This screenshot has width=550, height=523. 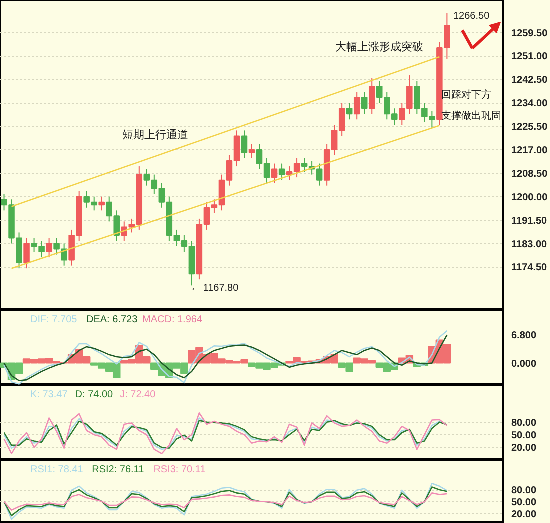 What do you see at coordinates (380, 47) in the screenshot?
I see `annotation: 大幅上涨形成突破` at bounding box center [380, 47].